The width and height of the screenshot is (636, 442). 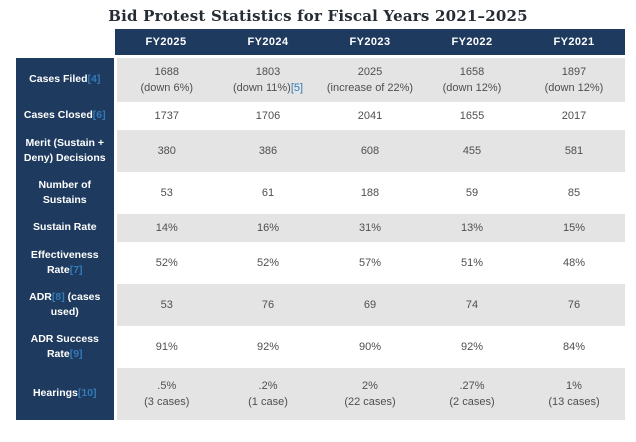 What do you see at coordinates (65, 43) in the screenshot?
I see `corner-cell` at bounding box center [65, 43].